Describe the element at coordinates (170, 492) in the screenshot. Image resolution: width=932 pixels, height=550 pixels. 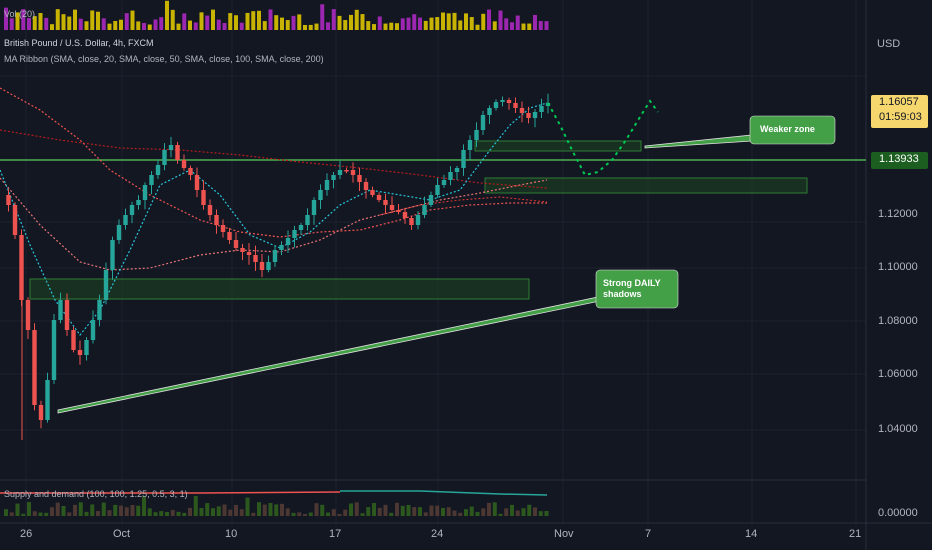
I see `supply-demand-line` at that location.